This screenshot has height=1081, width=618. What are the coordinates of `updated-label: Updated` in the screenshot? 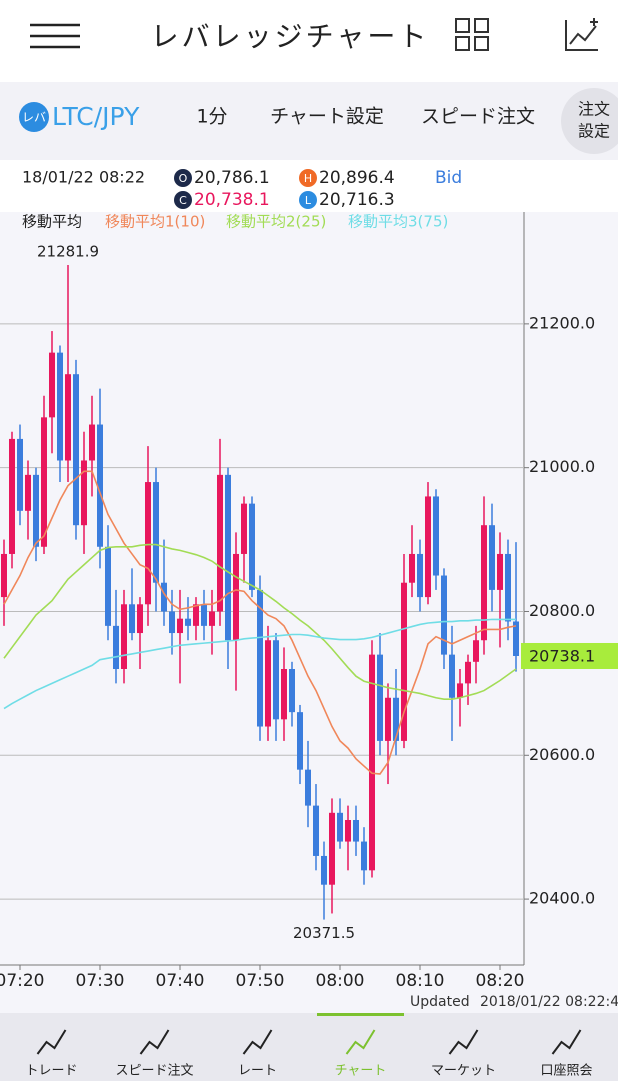 It's located at (440, 1002).